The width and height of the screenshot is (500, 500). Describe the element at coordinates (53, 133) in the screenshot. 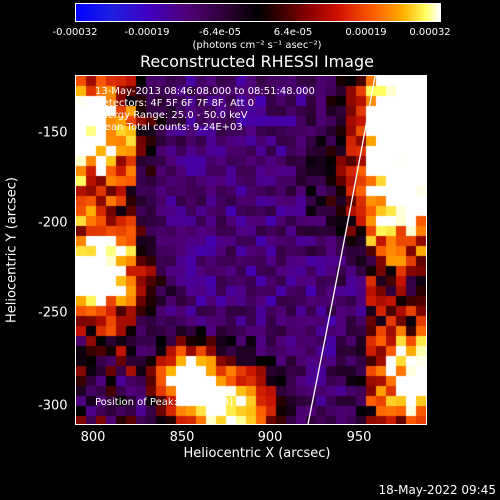

I see `y-tick-label: -150` at that location.